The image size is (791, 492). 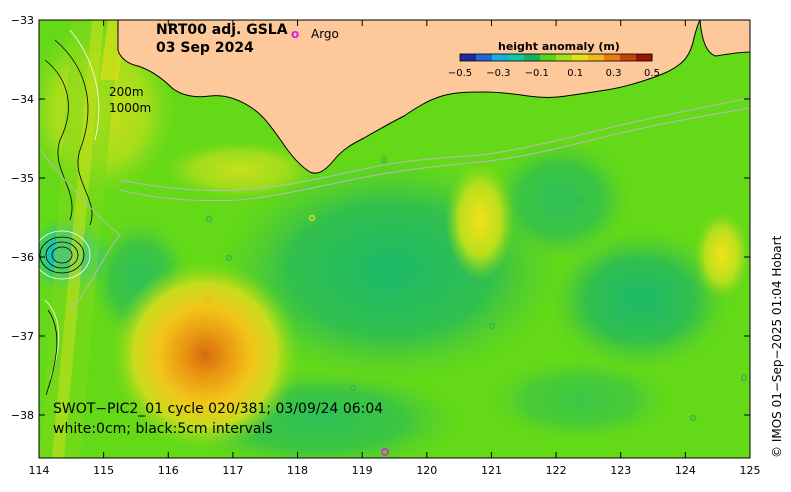 I want to click on x-tick-label: 116, so click(x=168, y=470).